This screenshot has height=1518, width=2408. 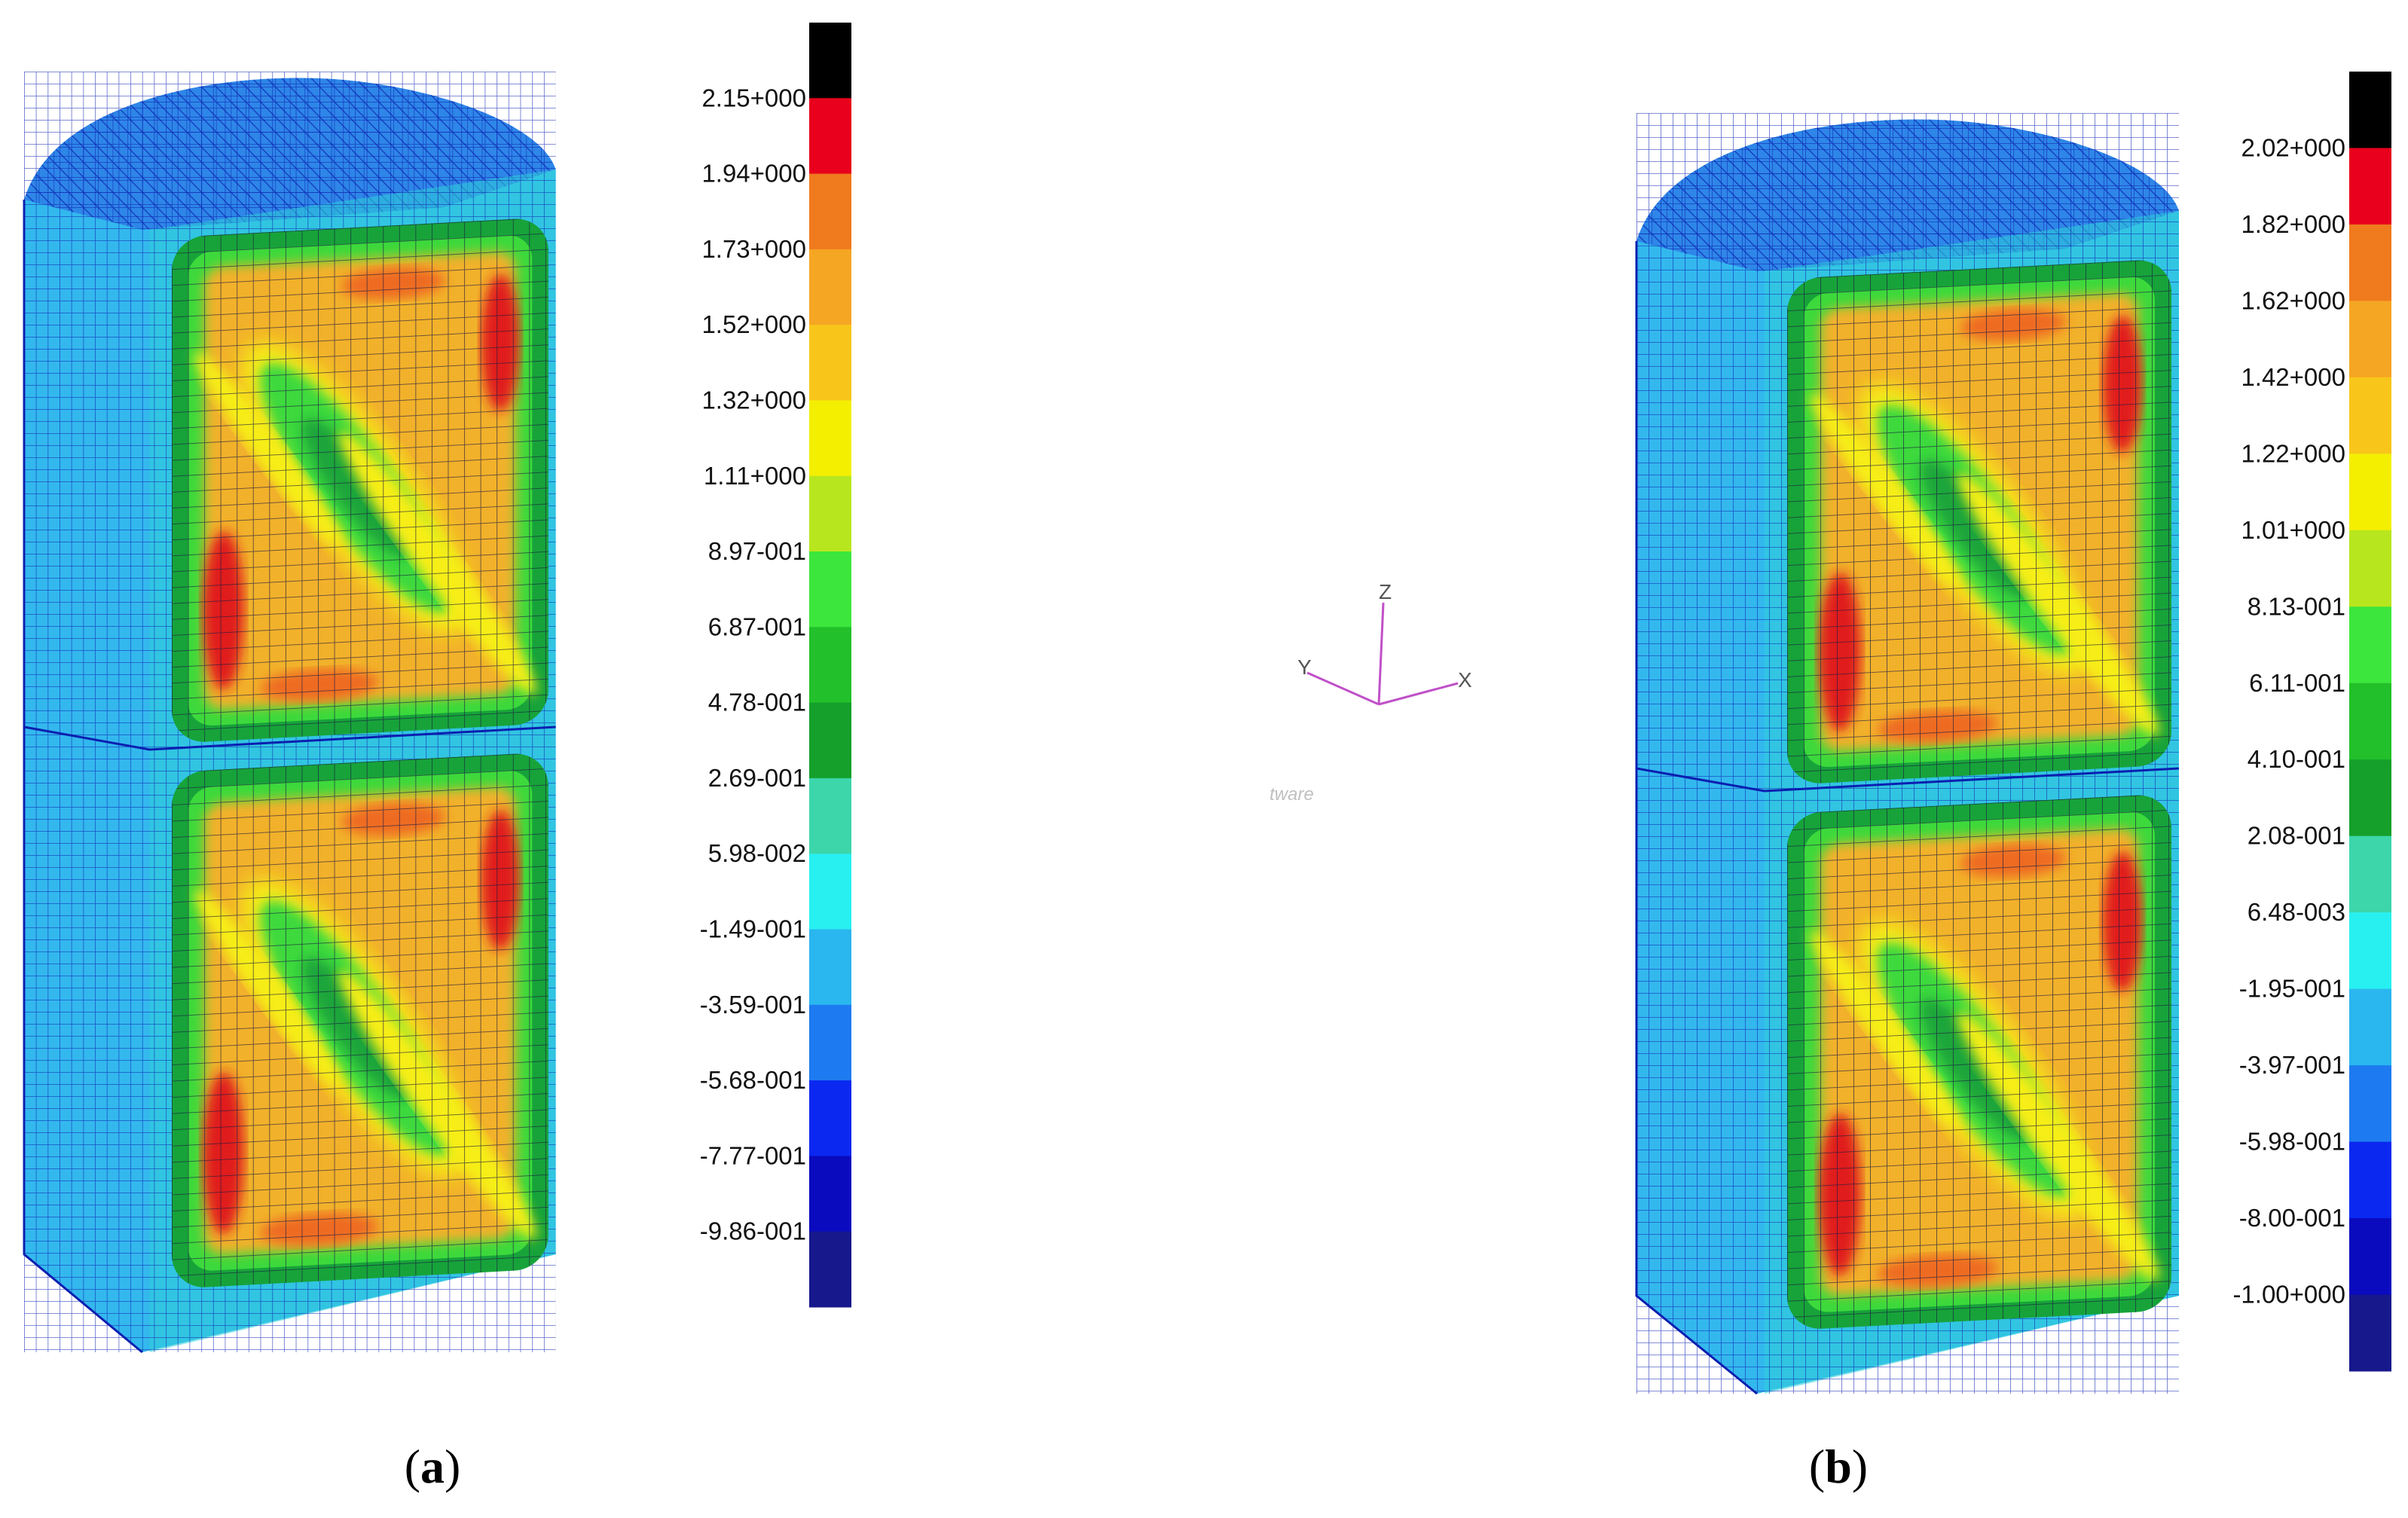 What do you see at coordinates (2288, 1295) in the screenshot?
I see `legend-tick-label: -1.00+000` at bounding box center [2288, 1295].